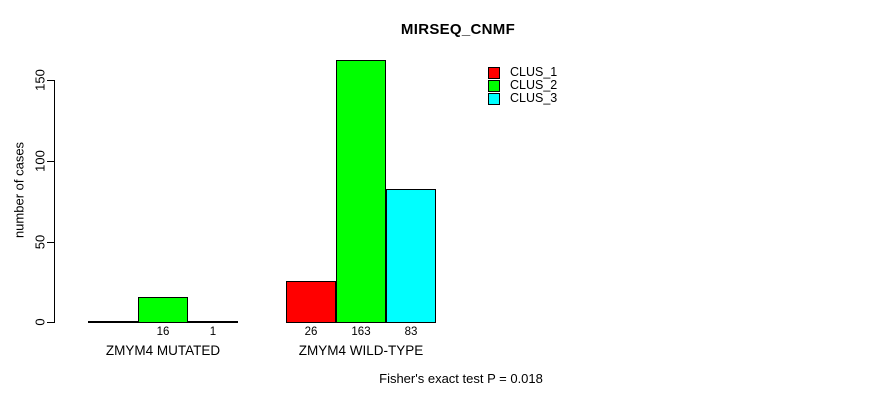 The image size is (890, 400). Describe the element at coordinates (411, 332) in the screenshot. I see `bar-value-label: 83` at that location.